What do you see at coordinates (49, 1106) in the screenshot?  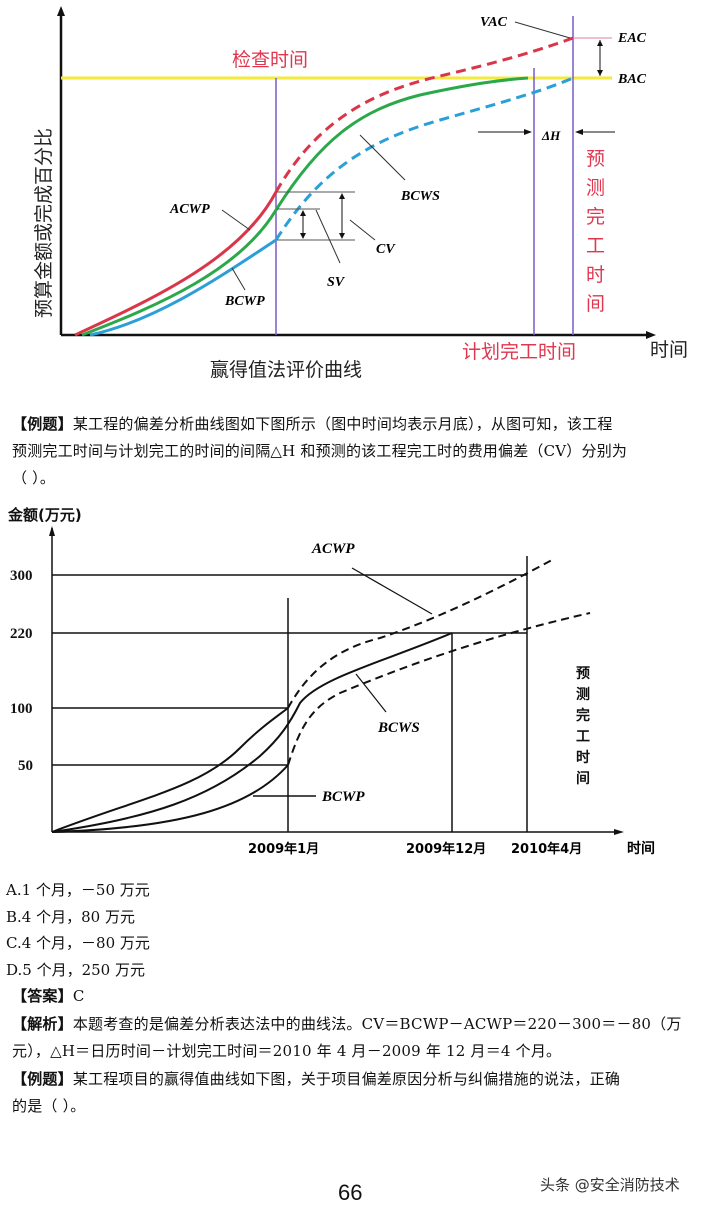 I see `question-2-line-2: 的是（ ）。` at bounding box center [49, 1106].